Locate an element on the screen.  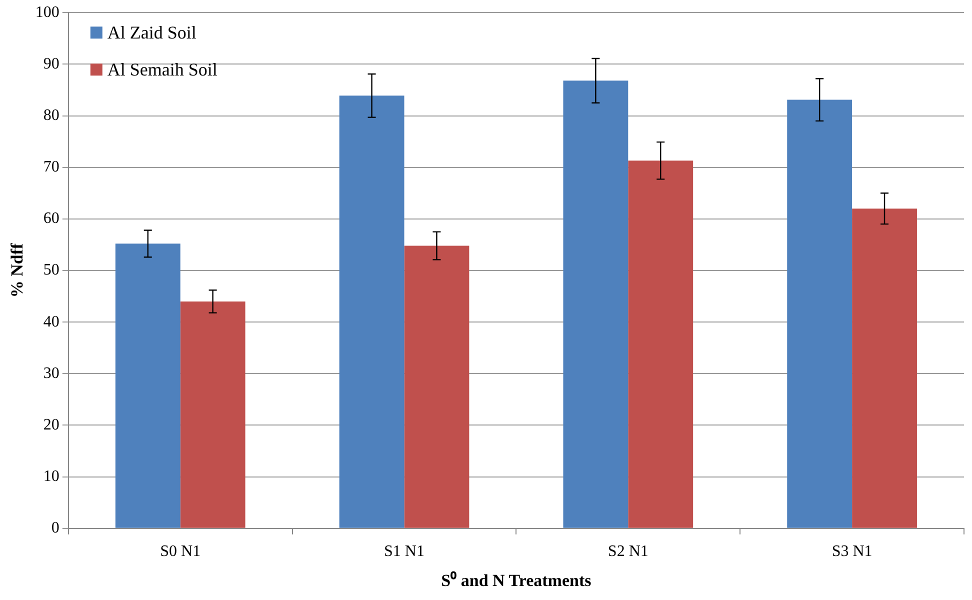
y-tick-label: 60 is located at coordinates (51, 219).